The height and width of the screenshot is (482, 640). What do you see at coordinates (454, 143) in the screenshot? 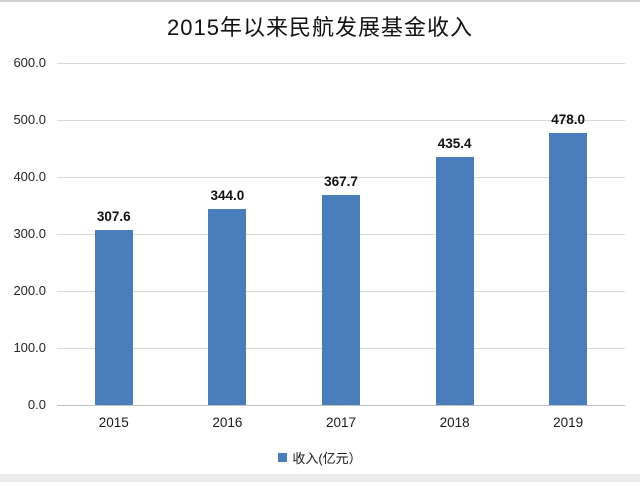
I see `bar-value-label: 435.4` at bounding box center [454, 143].